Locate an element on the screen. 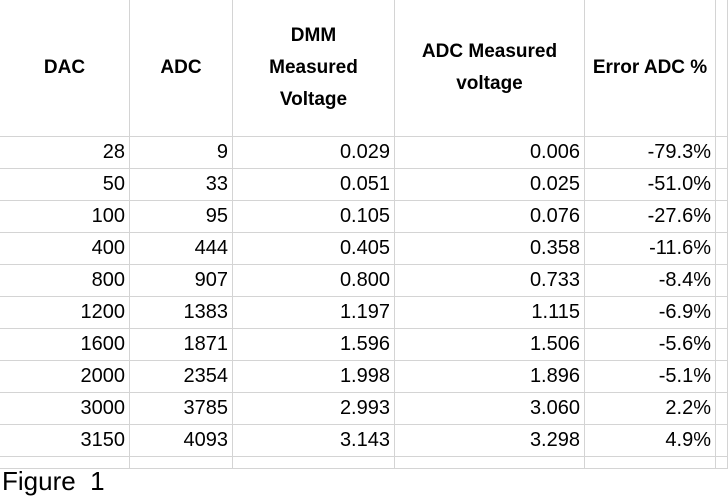 The height and width of the screenshot is (500, 728). header-cell: DAC is located at coordinates (65, 68).